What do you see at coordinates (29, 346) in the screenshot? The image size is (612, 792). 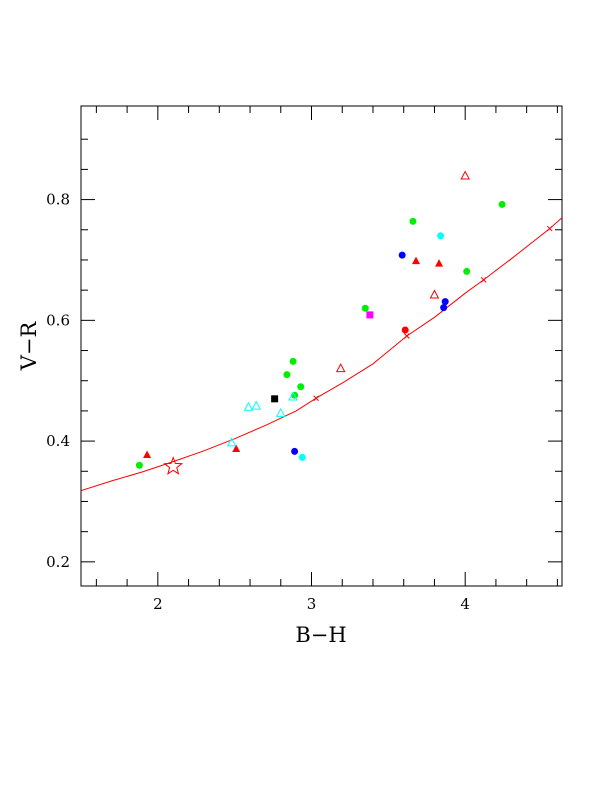 I see `y-axis-title: V−R` at bounding box center [29, 346].